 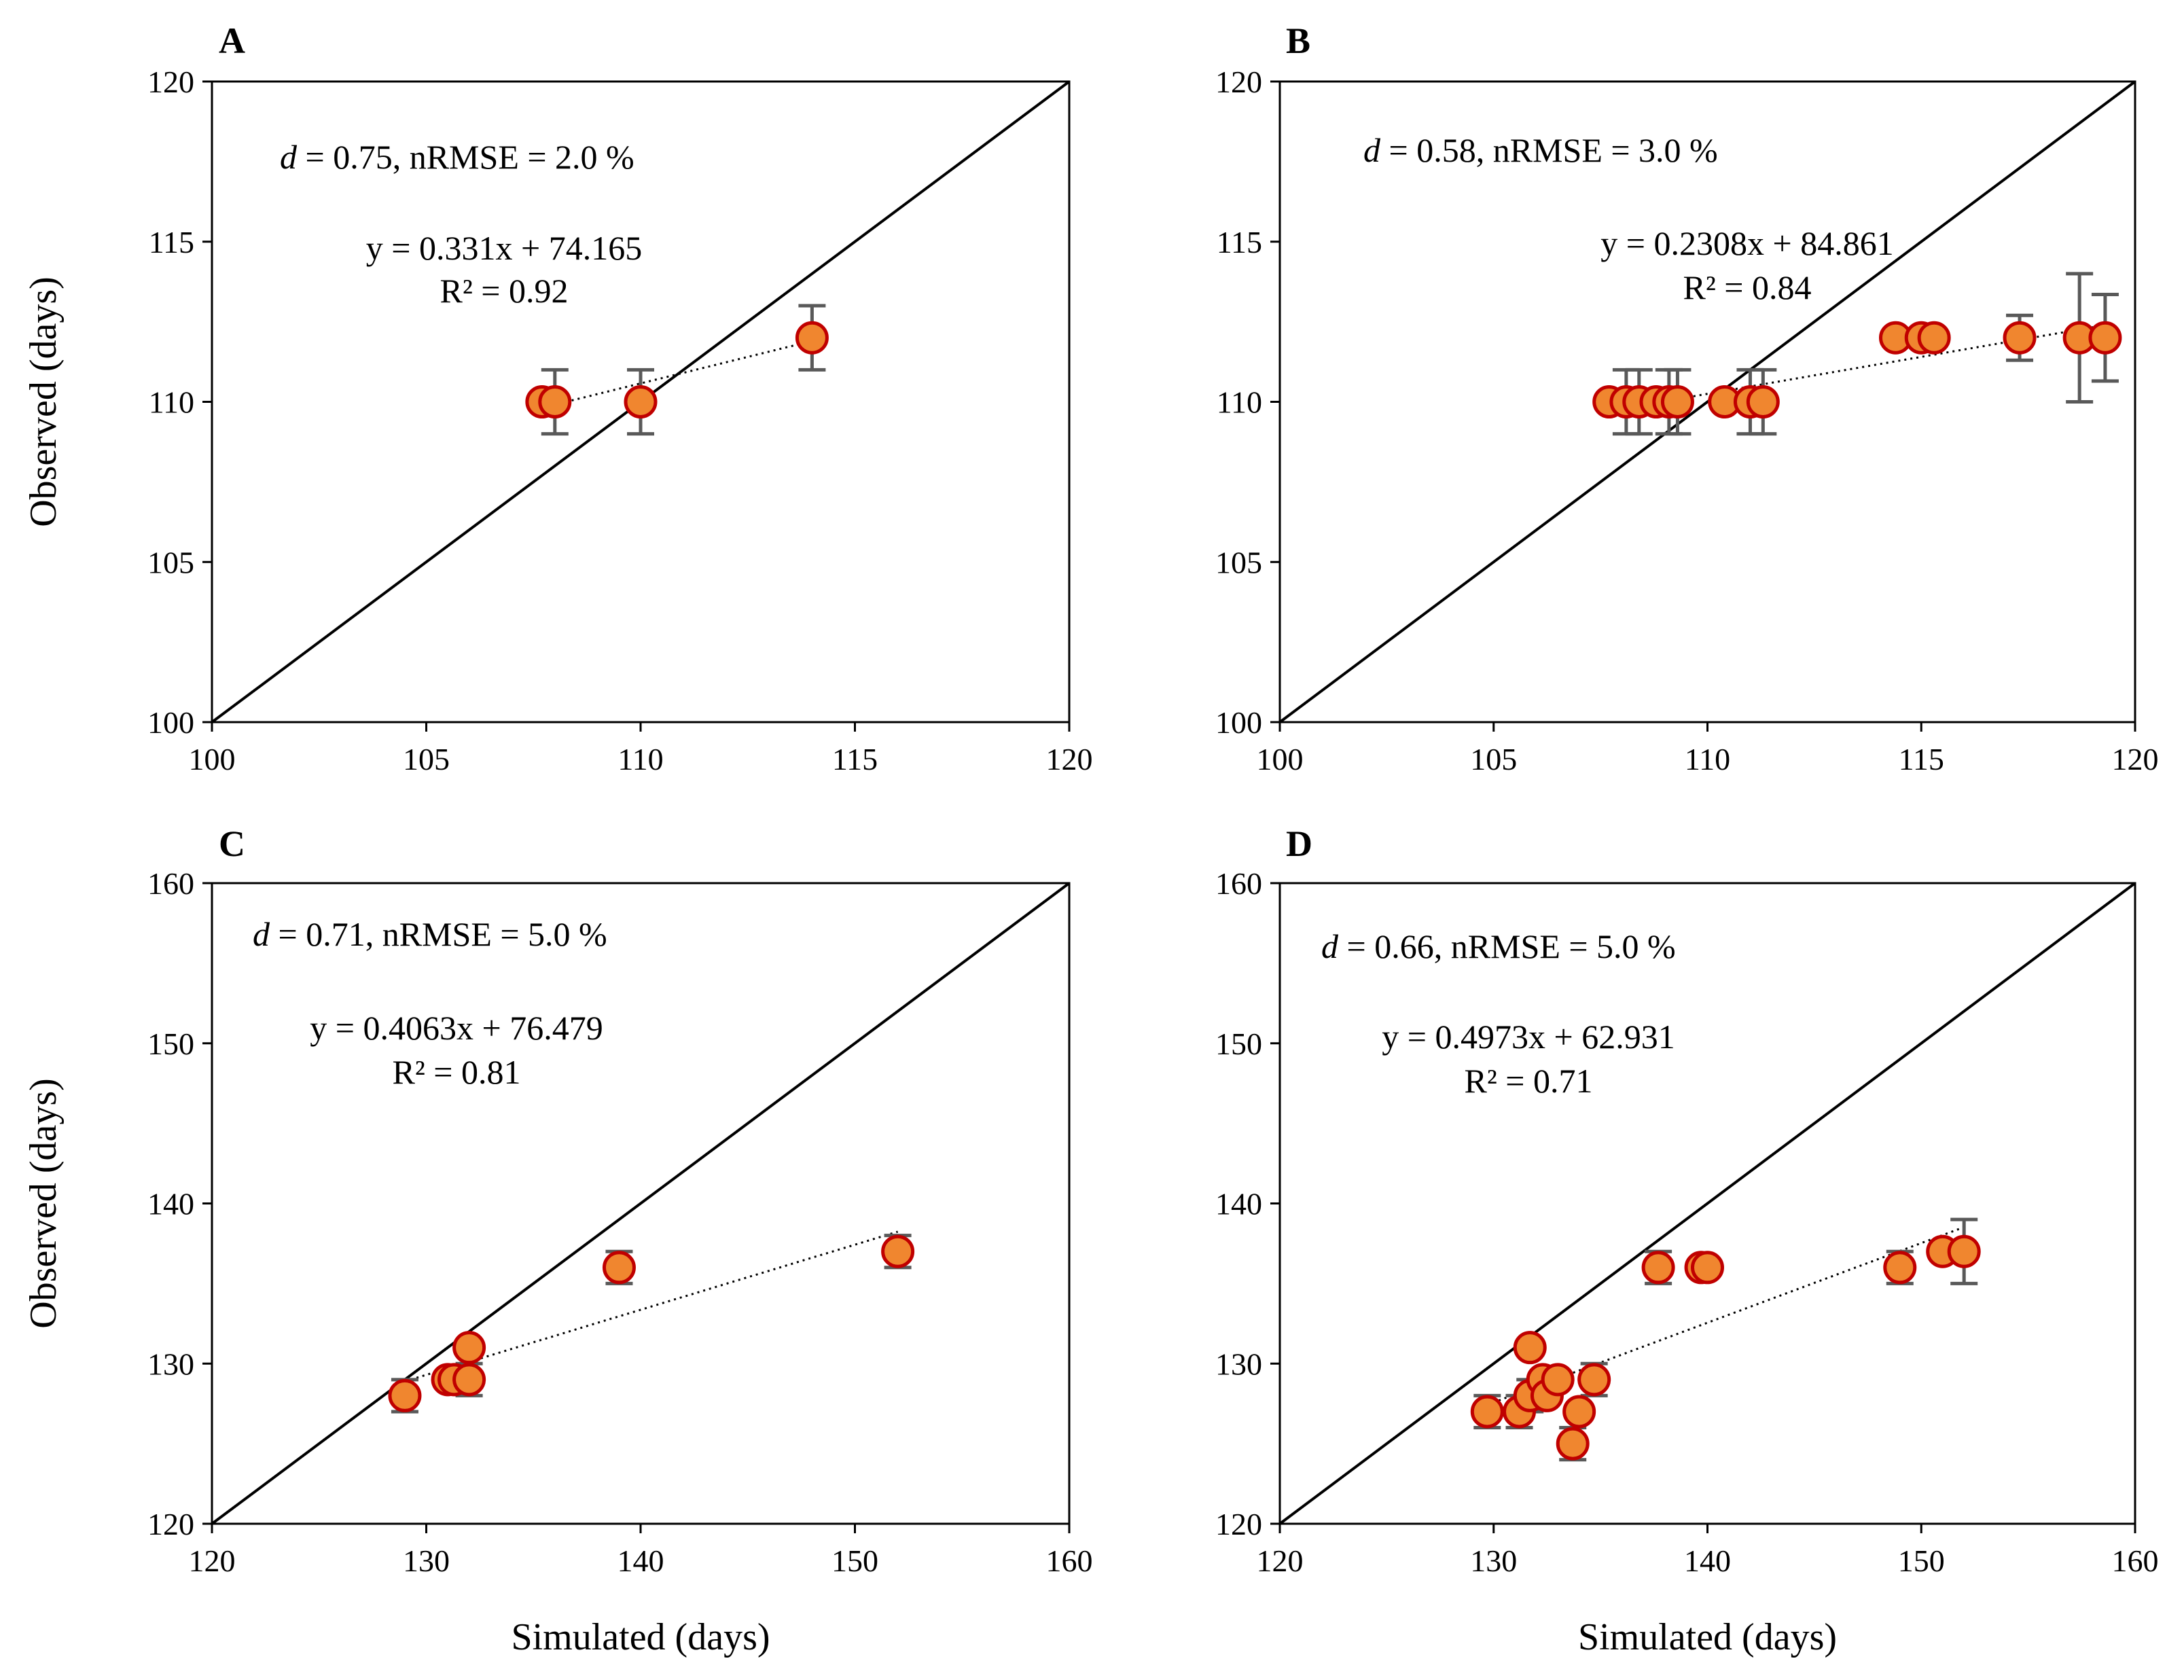 What do you see at coordinates (1746, 243) in the screenshot?
I see `regression-equation: y = 0.2308x + 84.861` at bounding box center [1746, 243].